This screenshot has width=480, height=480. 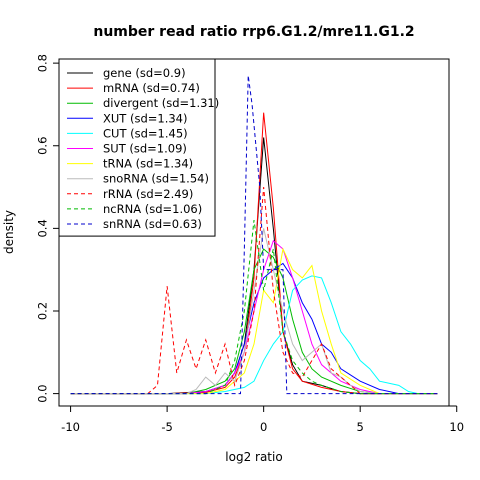 I want to click on x-tick-label: 10, so click(x=456, y=427).